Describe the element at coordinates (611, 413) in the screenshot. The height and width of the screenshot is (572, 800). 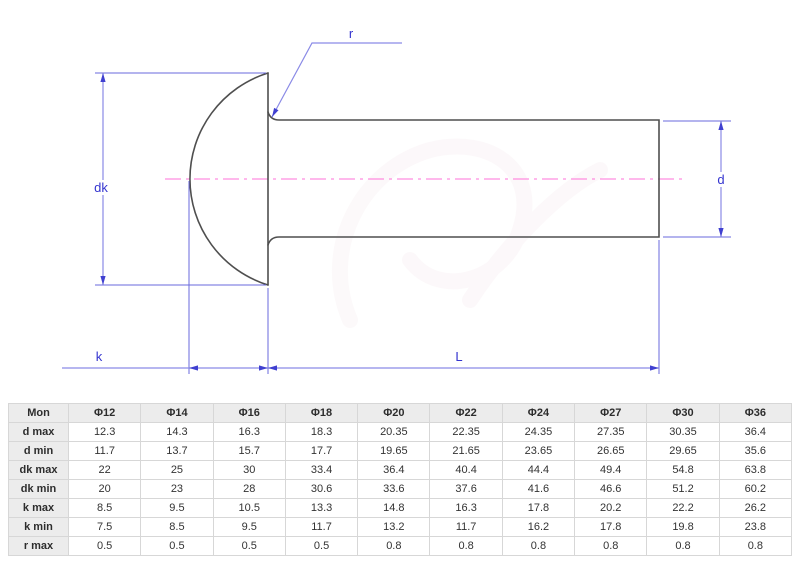
I see `column-header: Φ27` at that location.